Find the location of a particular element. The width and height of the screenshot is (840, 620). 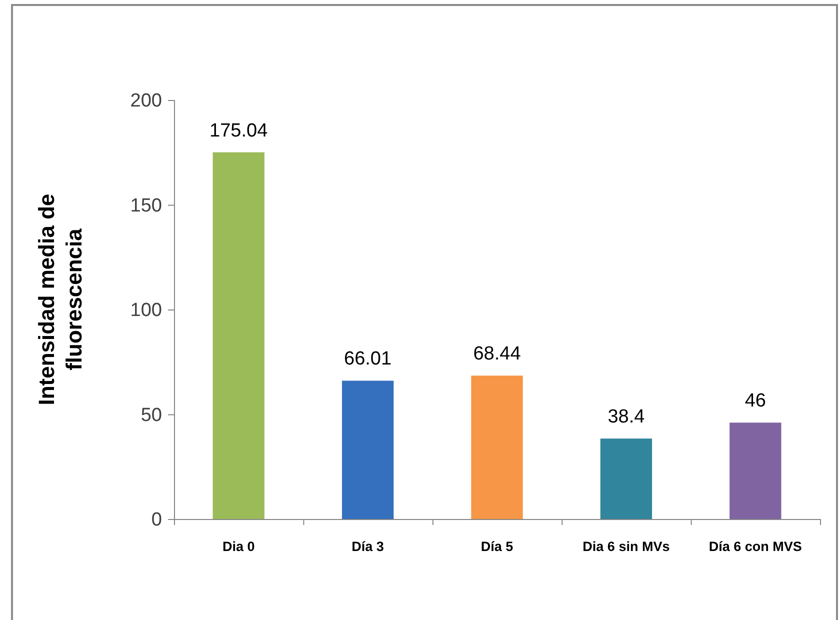

x-tick-label: Dia 6 sin MVs is located at coordinates (626, 546).